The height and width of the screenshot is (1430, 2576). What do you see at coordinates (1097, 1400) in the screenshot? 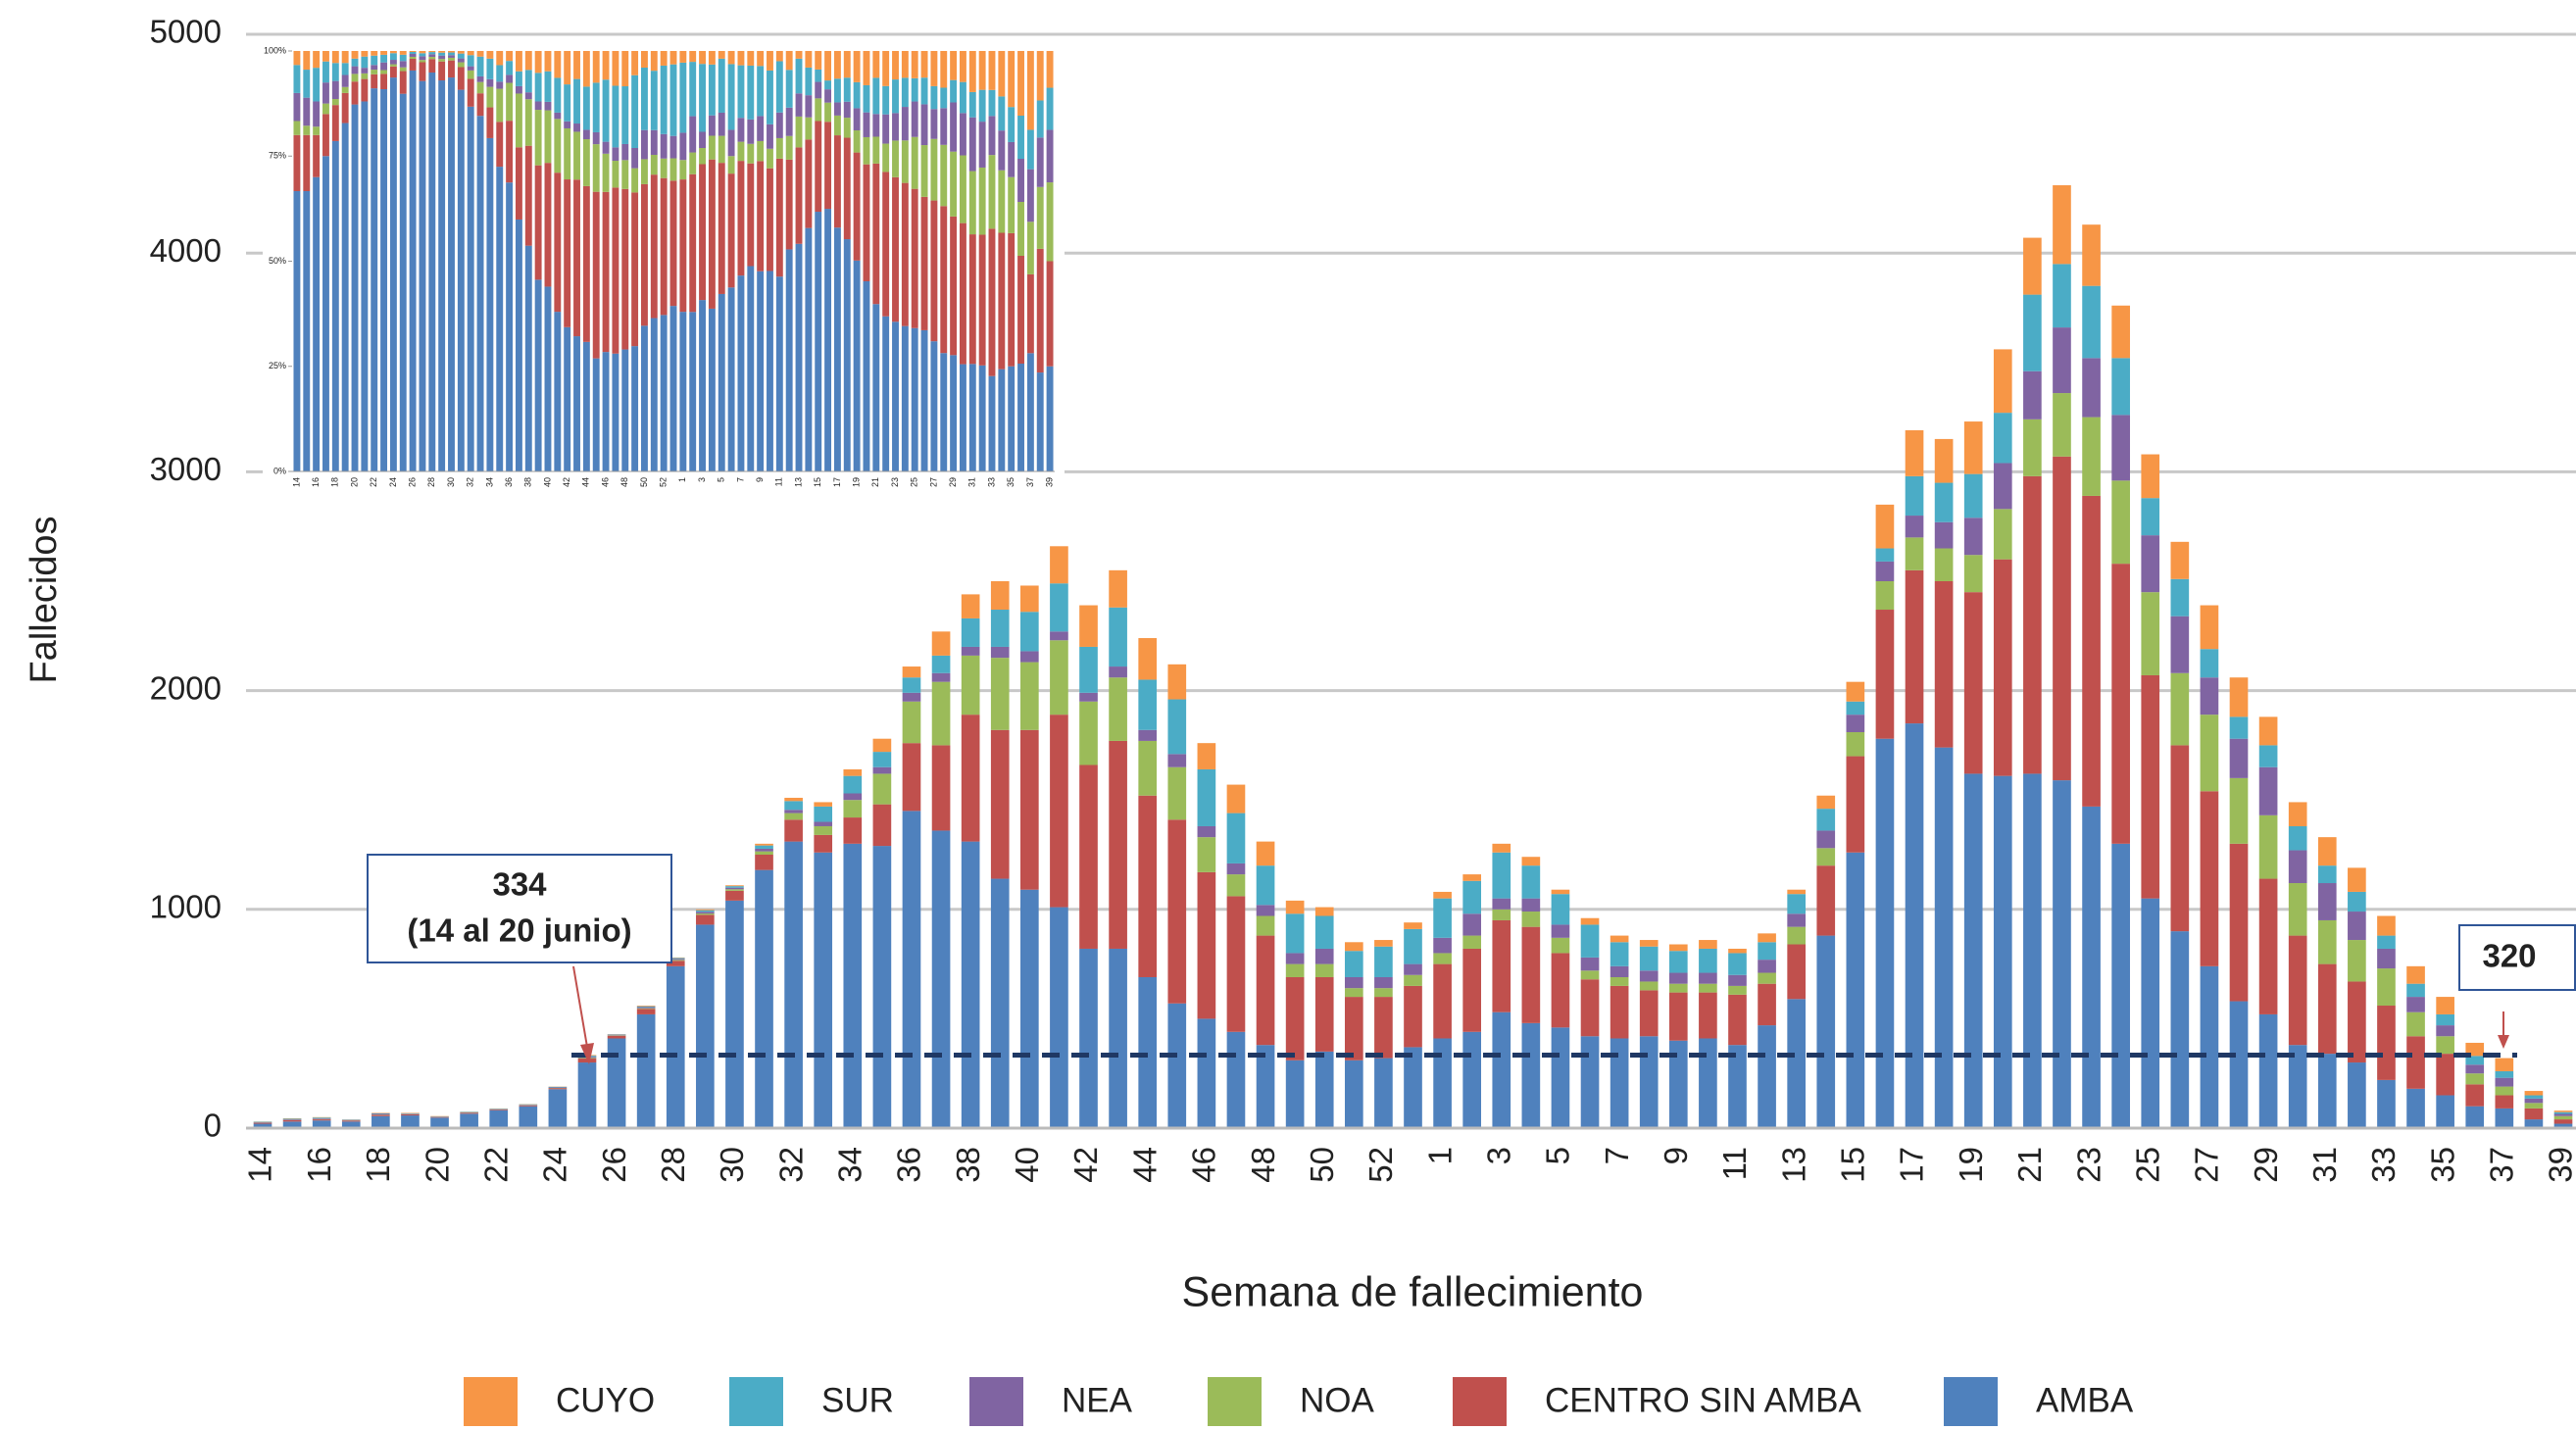
I see `legend-label: NEA` at bounding box center [1097, 1400].